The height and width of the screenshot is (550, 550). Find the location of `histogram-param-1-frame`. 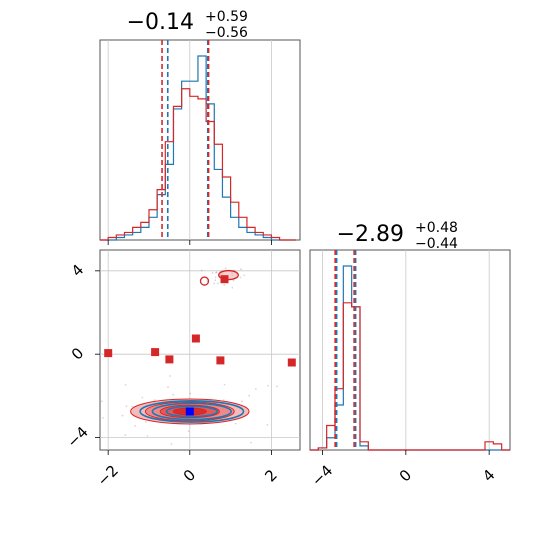

histogram-param-1-frame is located at coordinates (200, 140).